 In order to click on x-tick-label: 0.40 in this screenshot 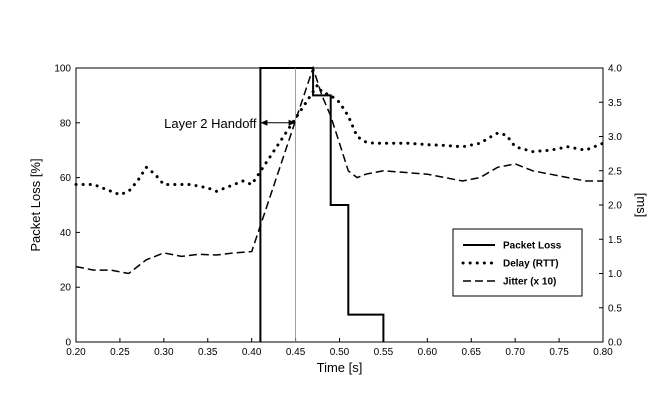, I will do `click(252, 352)`.